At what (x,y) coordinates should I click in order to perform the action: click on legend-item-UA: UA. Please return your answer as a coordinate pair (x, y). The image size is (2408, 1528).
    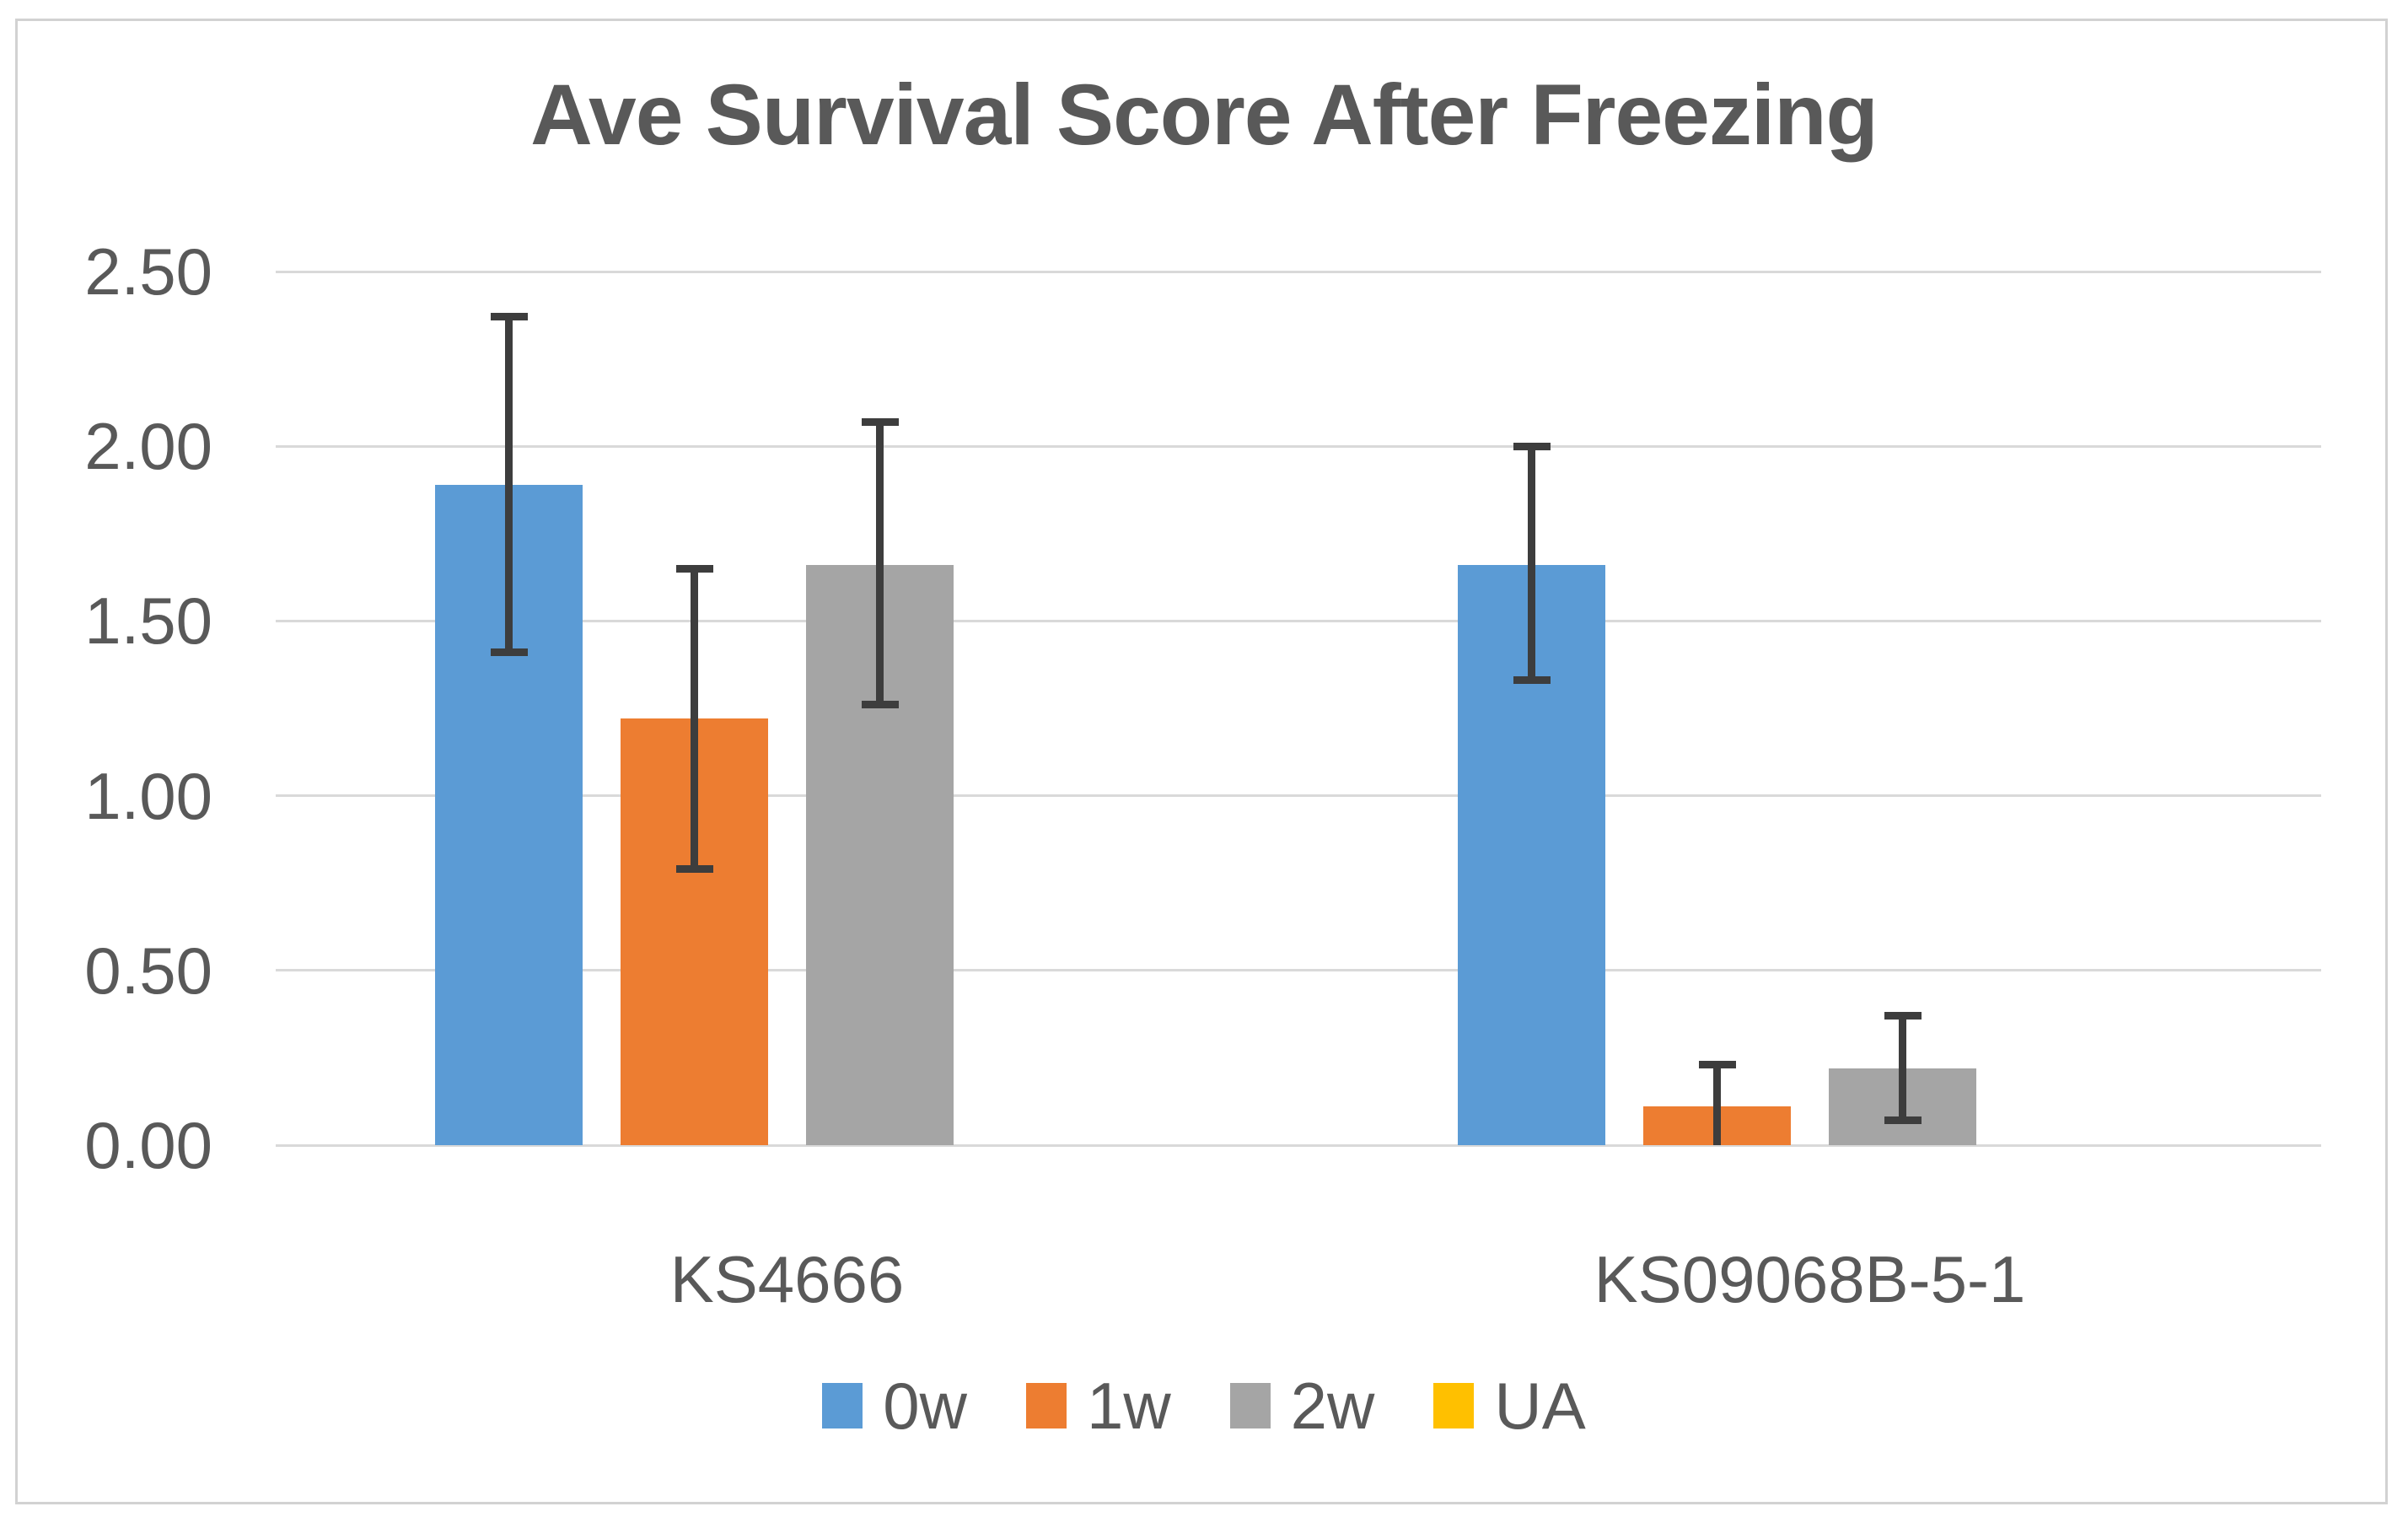
    Looking at the image, I should click on (1510, 1406).